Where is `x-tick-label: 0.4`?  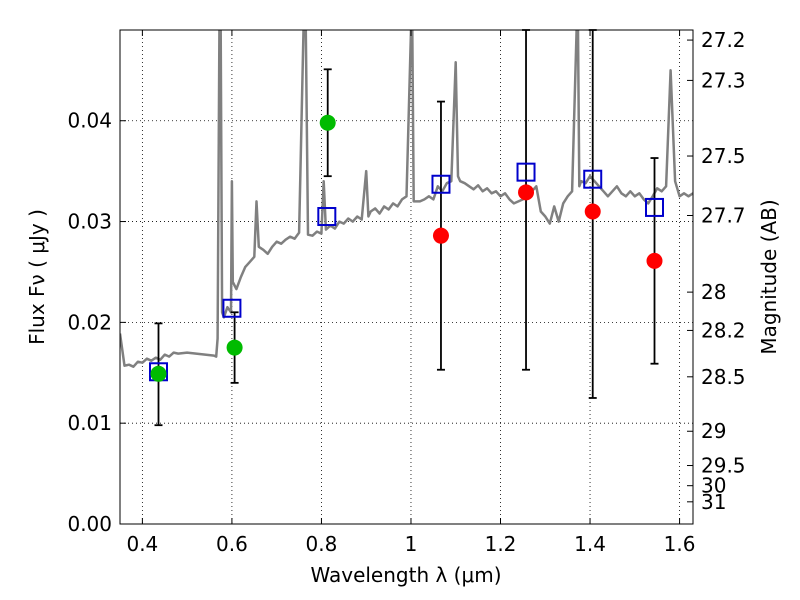 x-tick-label: 0.4 is located at coordinates (142, 544).